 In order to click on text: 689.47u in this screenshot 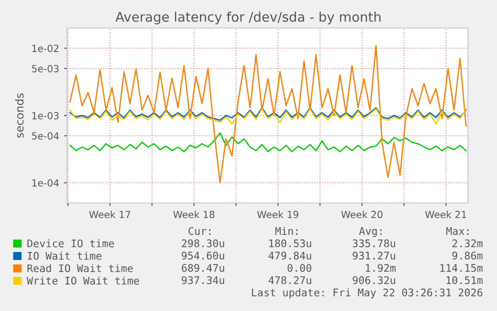, I will do `click(203, 268)`.